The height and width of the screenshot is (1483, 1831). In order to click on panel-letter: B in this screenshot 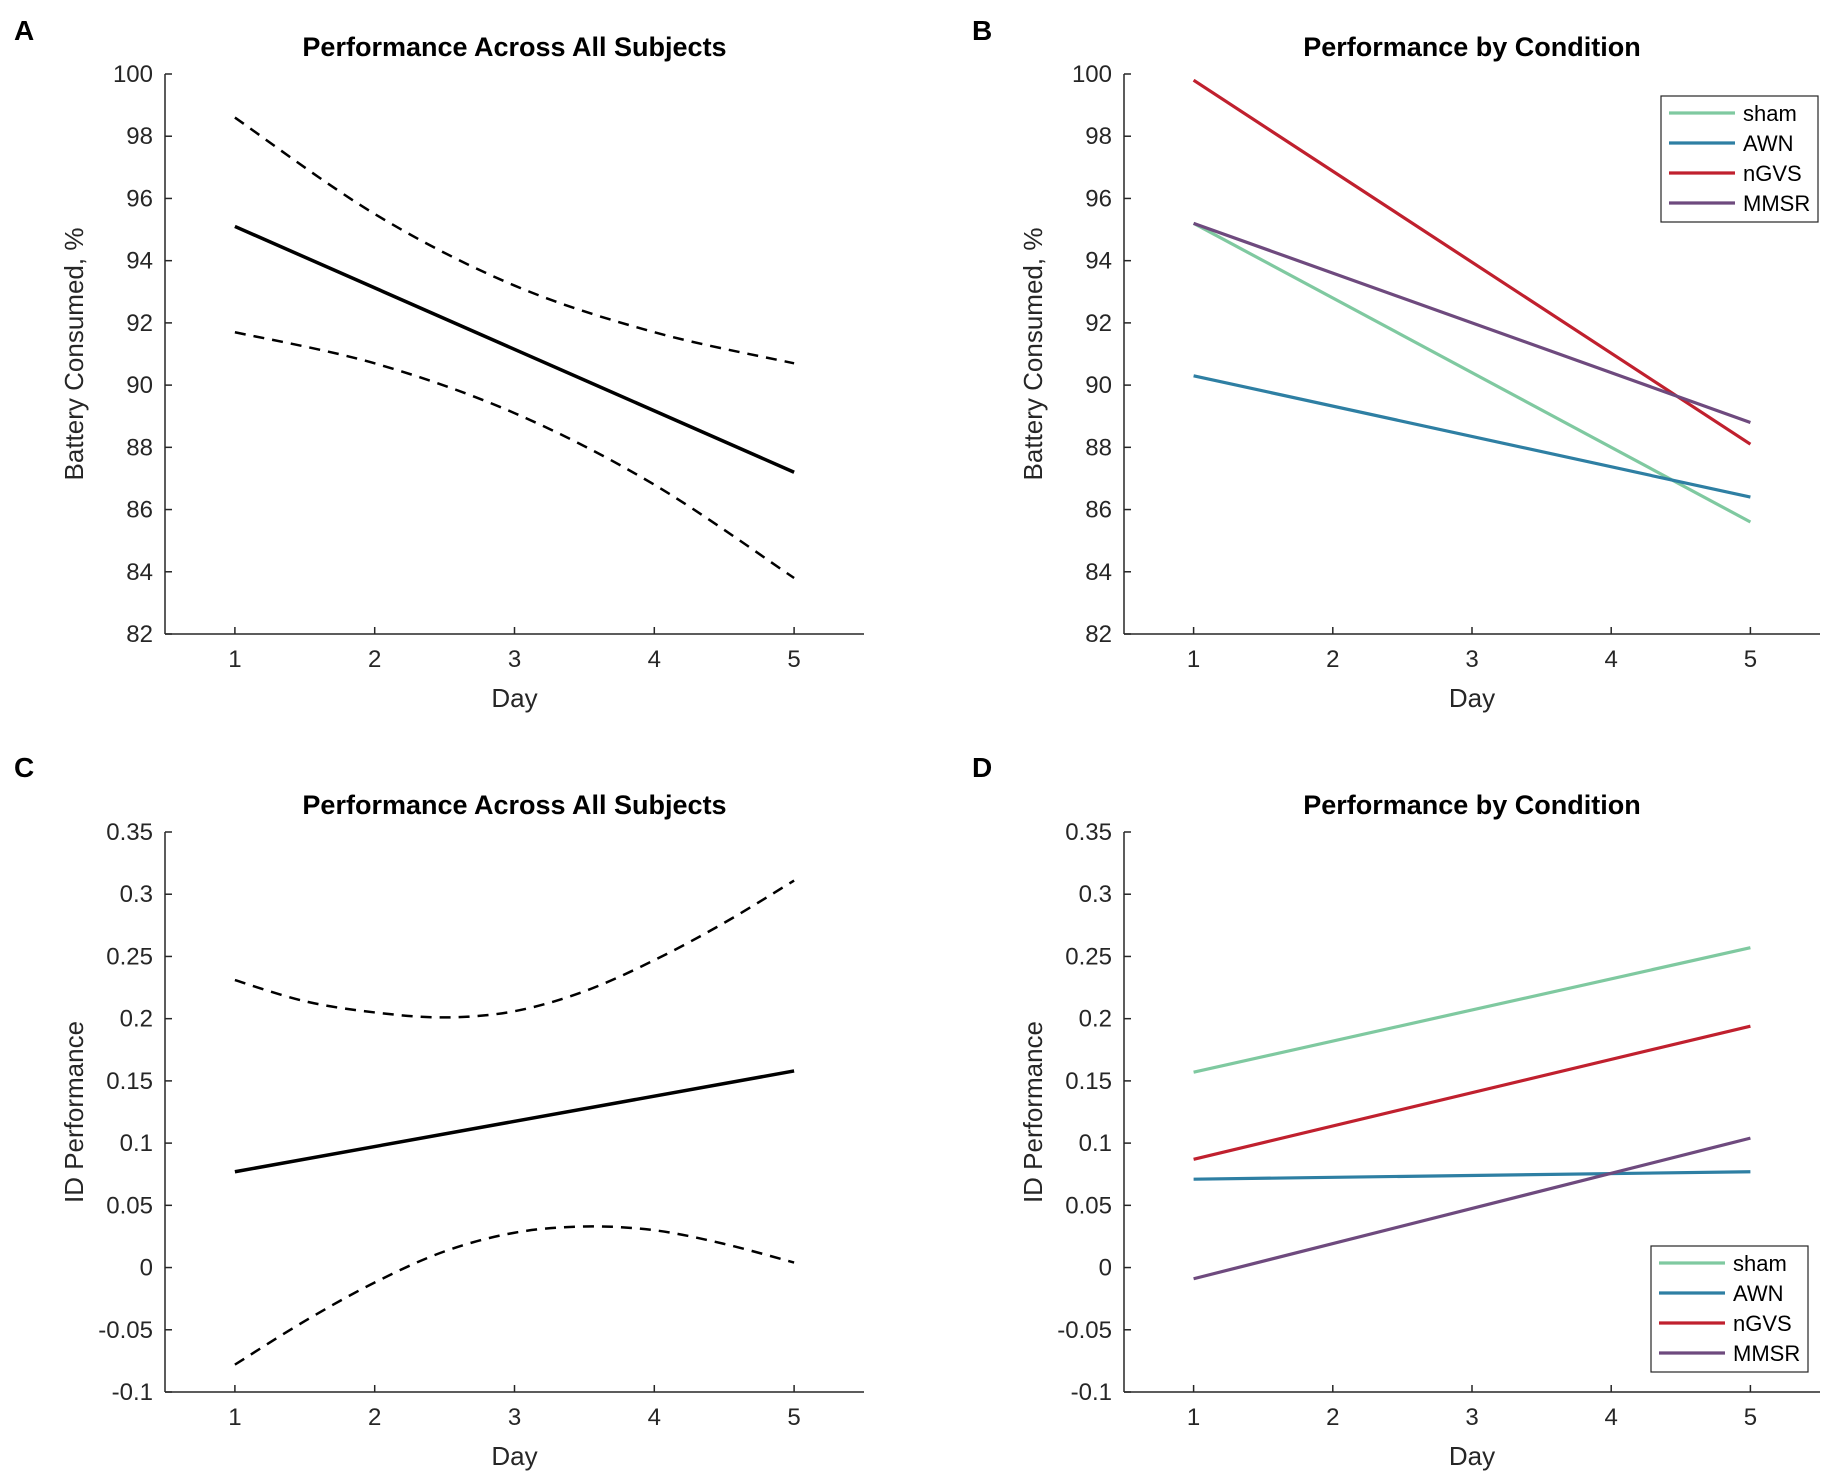, I will do `click(982, 30)`.